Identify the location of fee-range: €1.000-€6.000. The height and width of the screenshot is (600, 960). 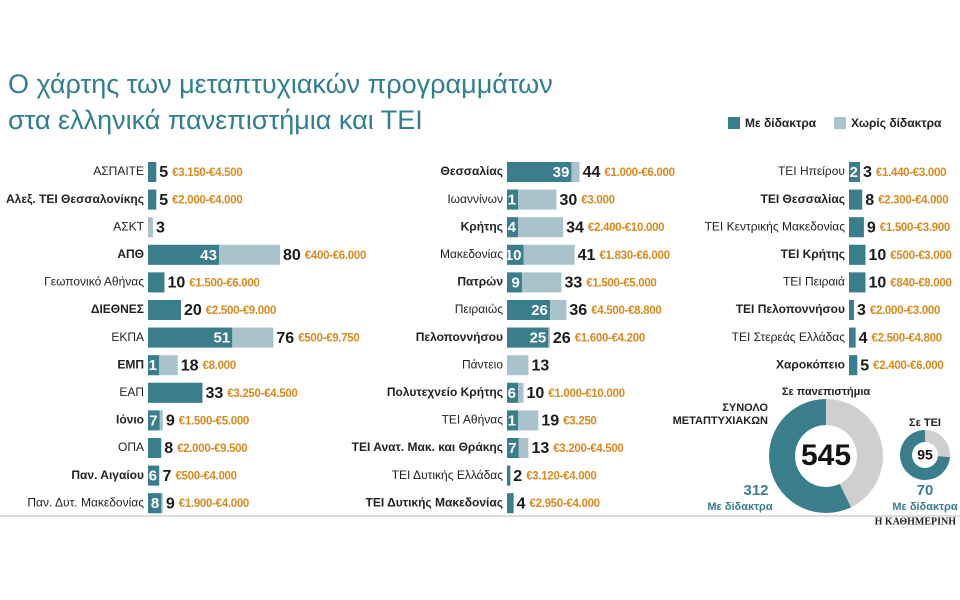
(639, 173).